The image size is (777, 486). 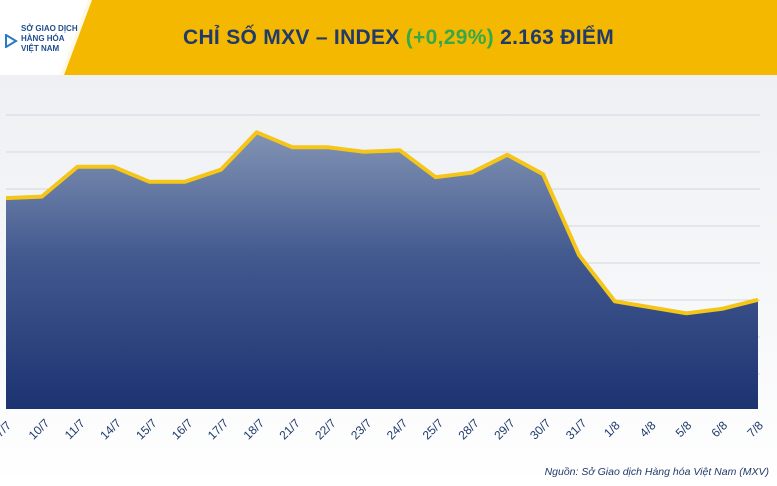 What do you see at coordinates (648, 429) in the screenshot?
I see `x-tick-label: 4/8` at bounding box center [648, 429].